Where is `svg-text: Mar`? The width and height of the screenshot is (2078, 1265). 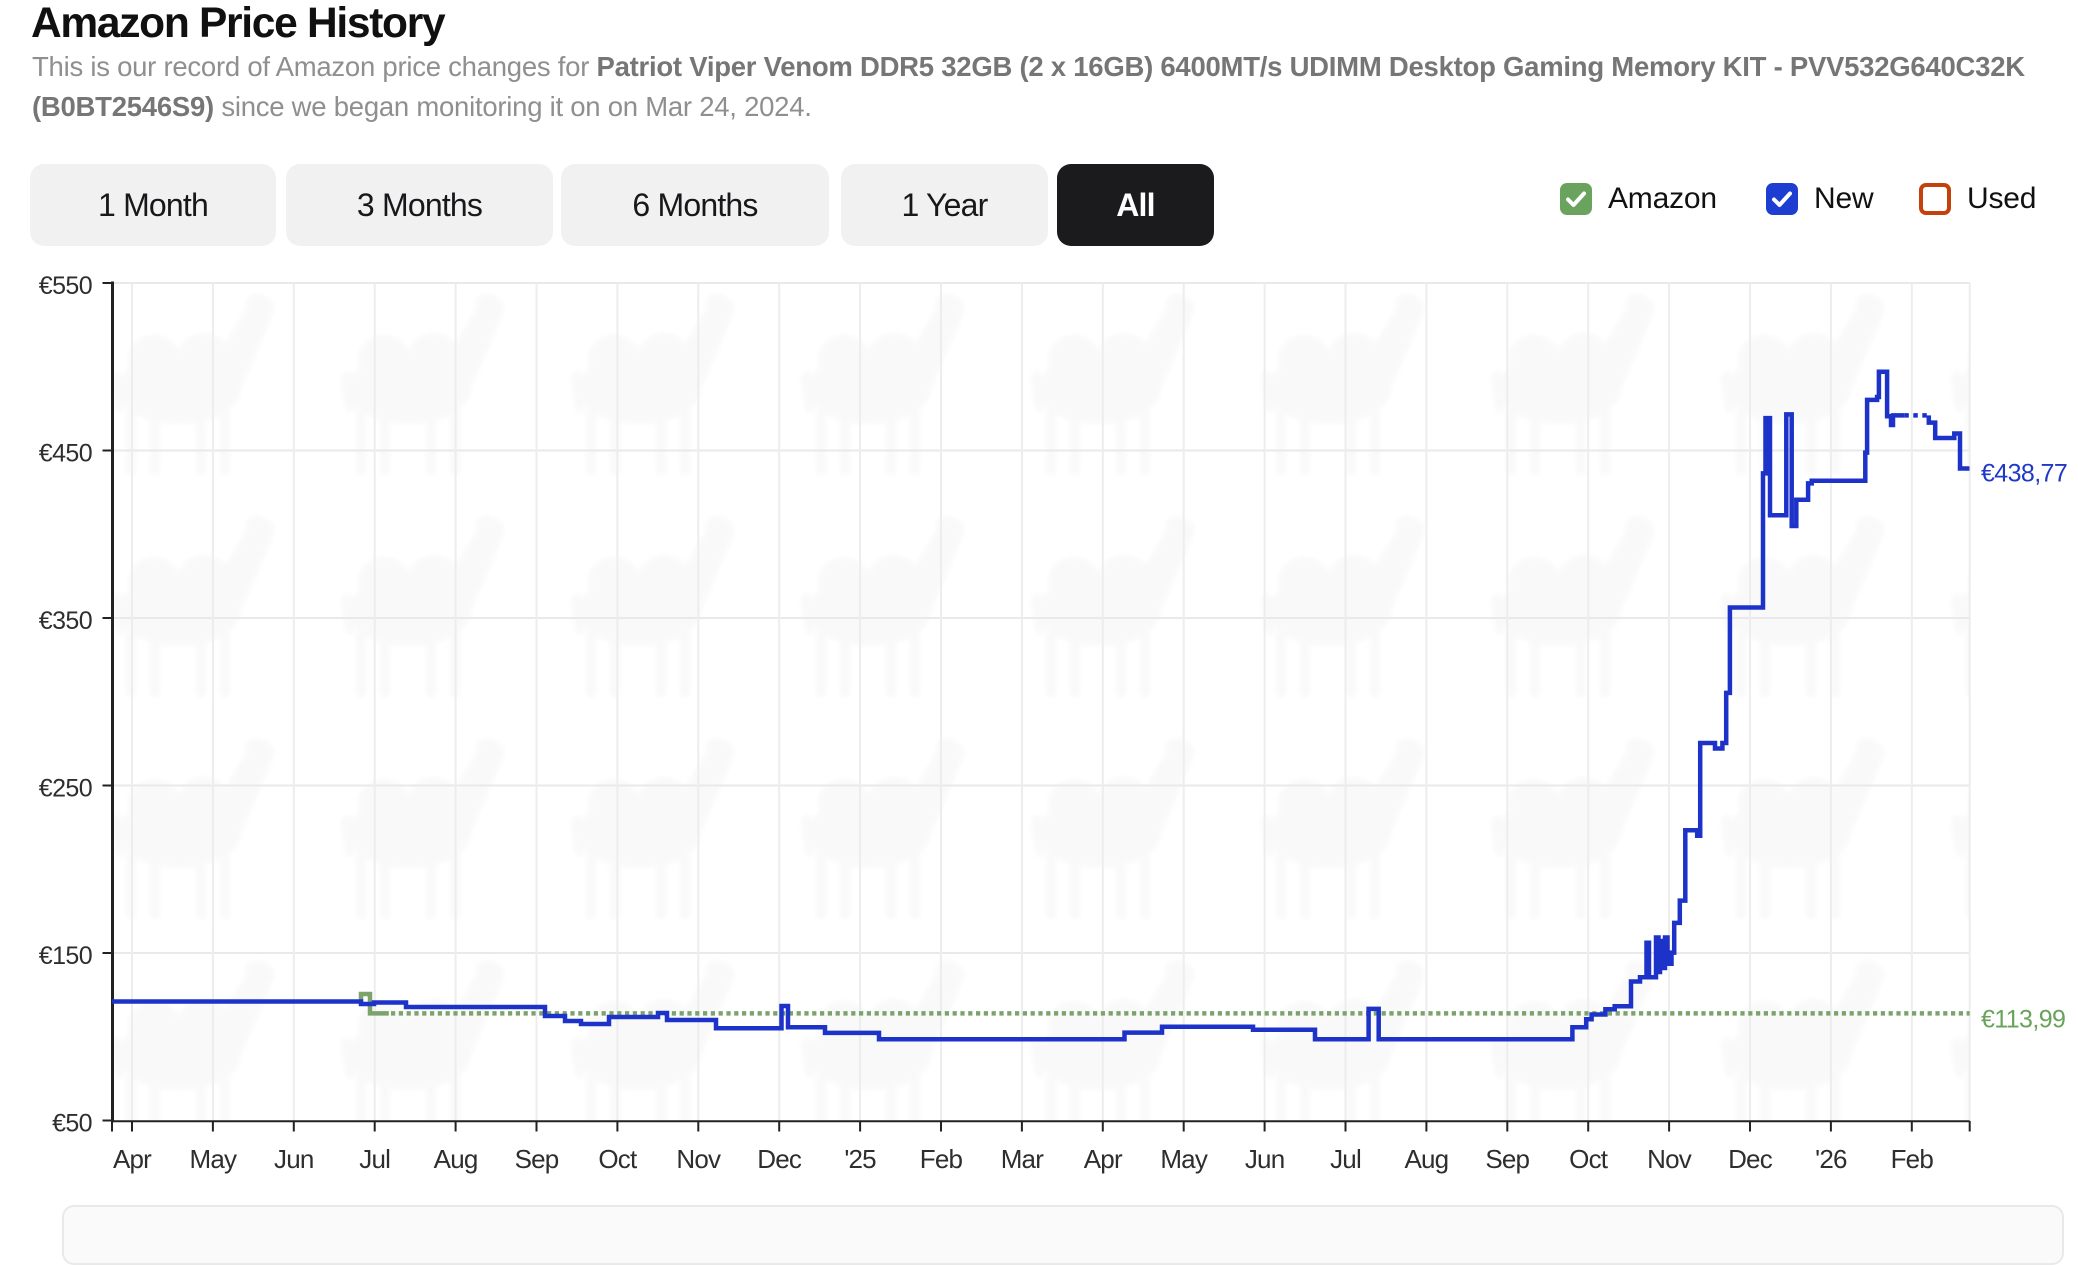 svg-text: Mar is located at coordinates (1023, 1159).